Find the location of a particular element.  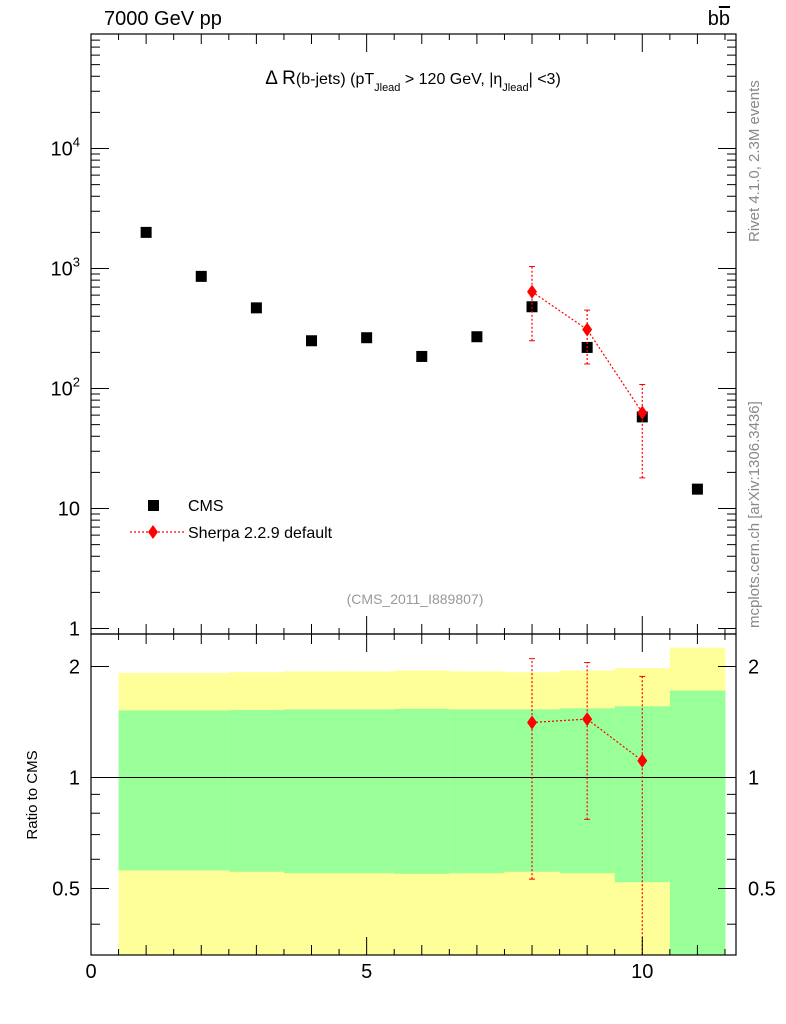

ratio-series is located at coordinates (587, 806).